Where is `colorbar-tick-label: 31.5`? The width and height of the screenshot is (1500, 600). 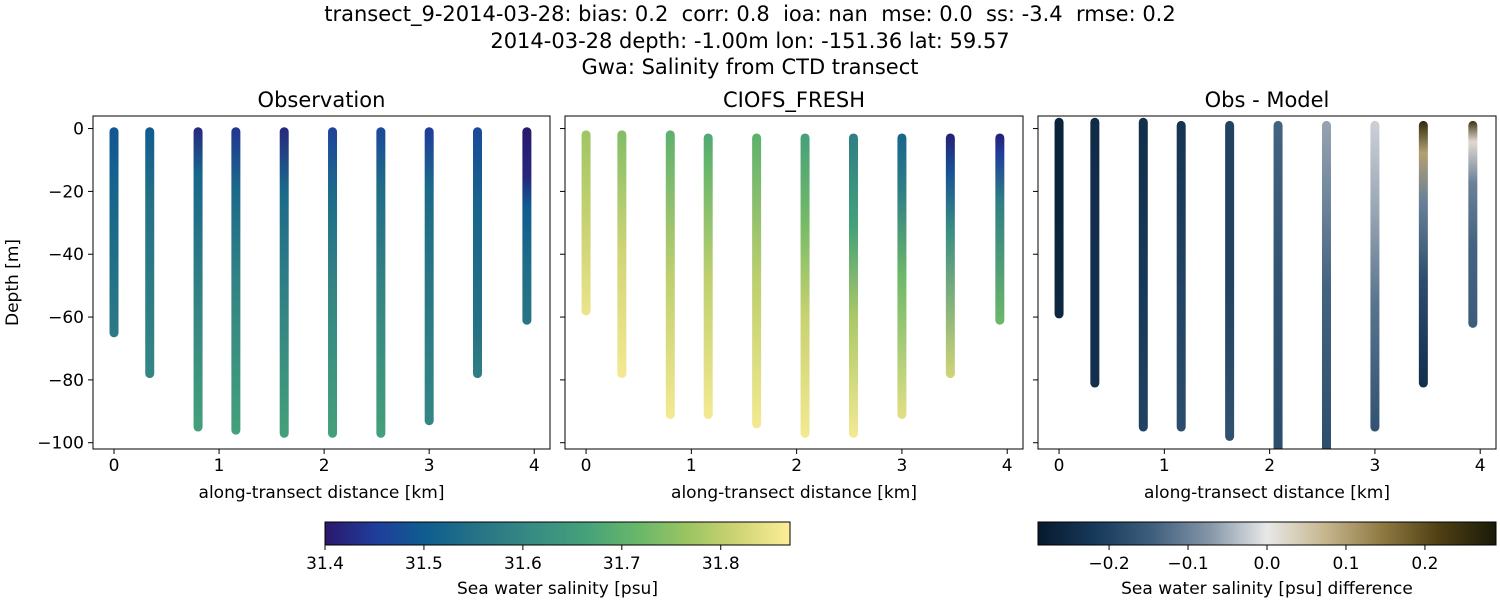
colorbar-tick-label: 31.5 is located at coordinates (424, 564).